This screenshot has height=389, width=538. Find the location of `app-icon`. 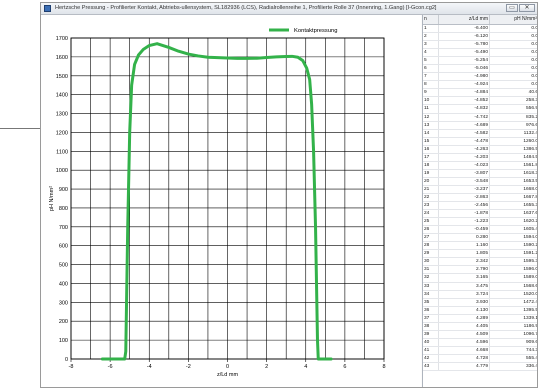

app-icon is located at coordinates (47, 8).